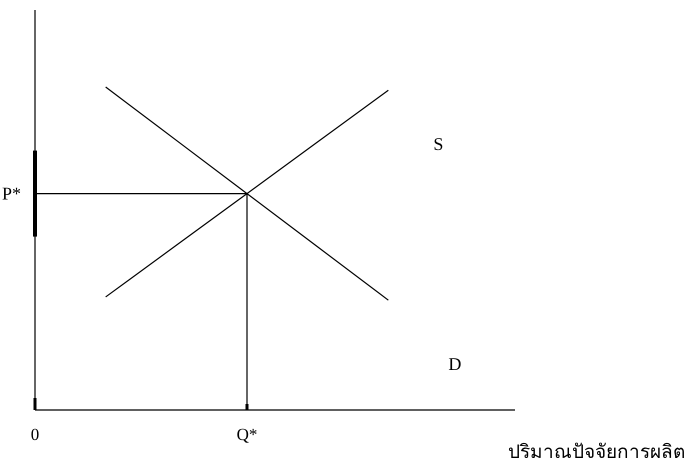  Describe the element at coordinates (438, 144) in the screenshot. I see `text: S` at that location.